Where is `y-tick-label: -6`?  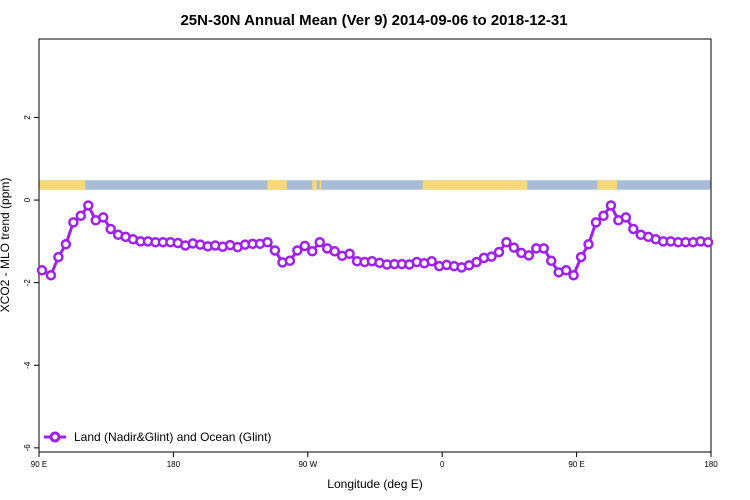 y-tick-label: -6 is located at coordinates (27, 448).